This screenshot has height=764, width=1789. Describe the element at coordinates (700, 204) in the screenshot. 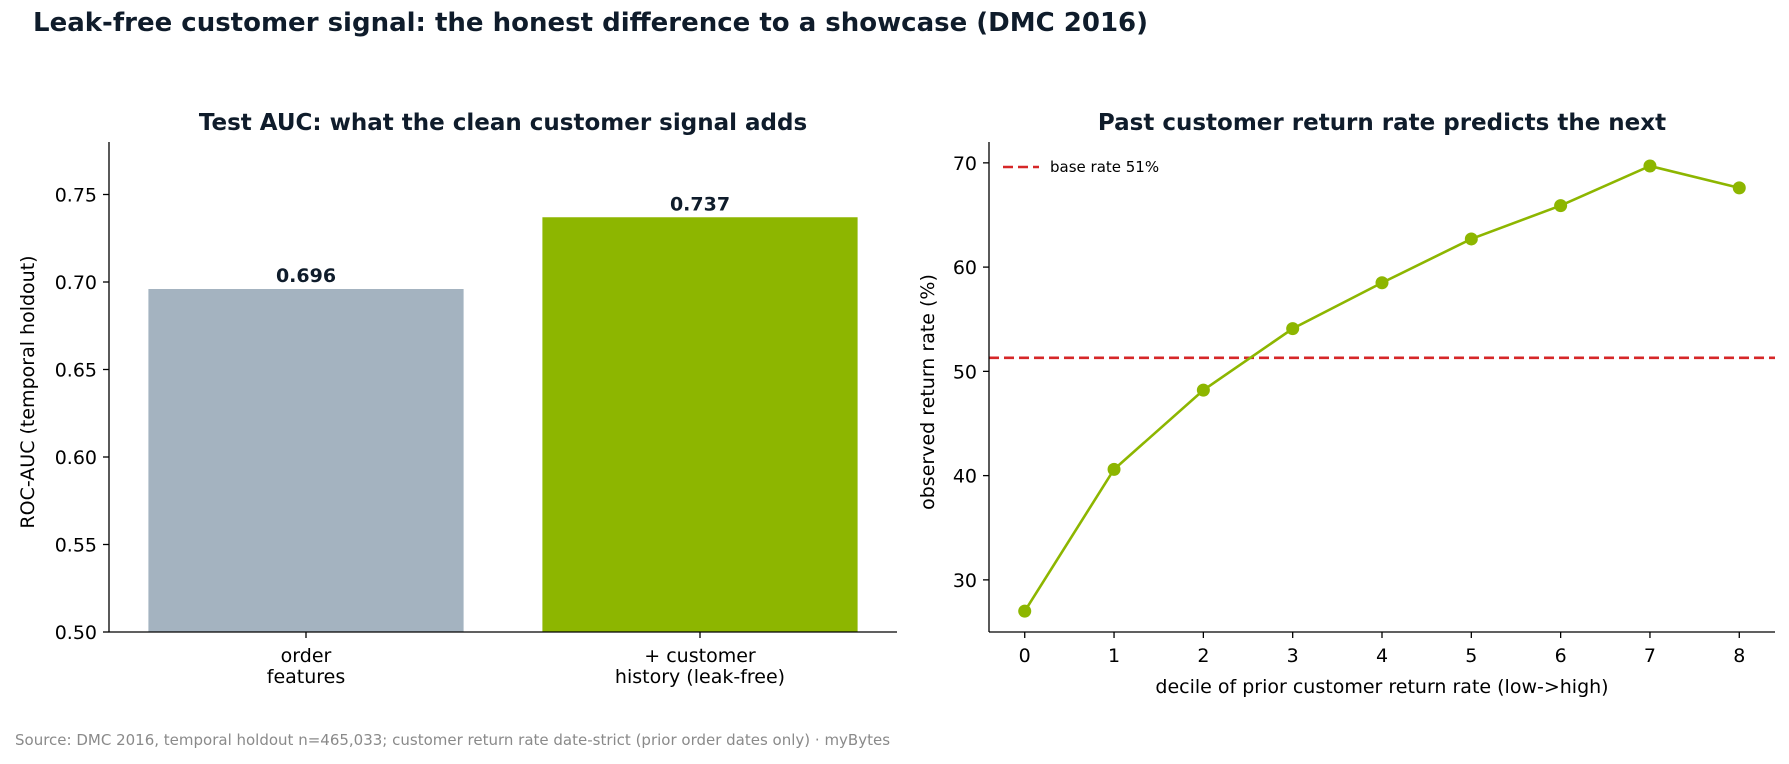

I see `bar-value-label-1: 0.737` at that location.